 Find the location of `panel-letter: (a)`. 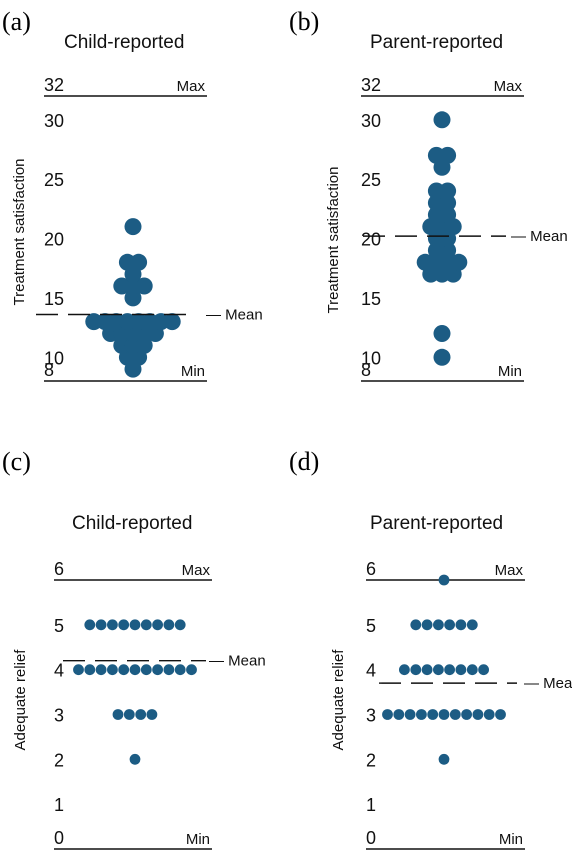

panel-letter: (a) is located at coordinates (16, 21).